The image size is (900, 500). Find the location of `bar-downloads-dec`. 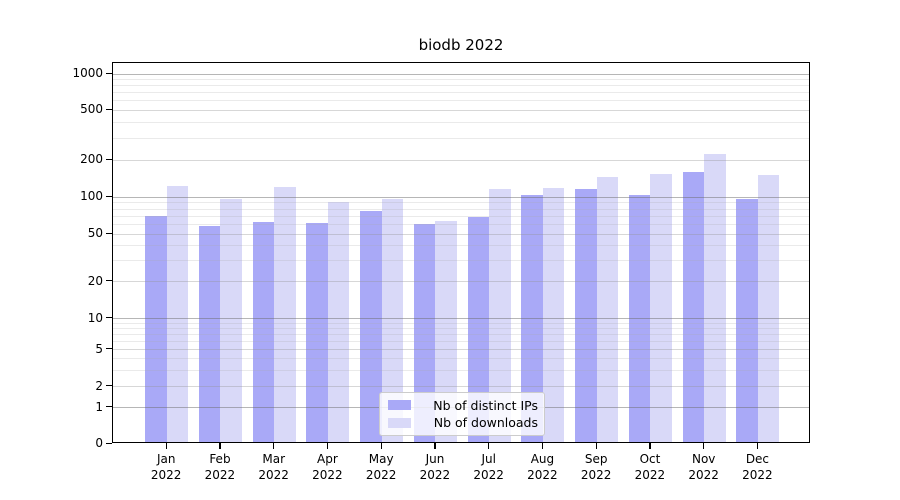

bar-downloads-dec is located at coordinates (768, 308).